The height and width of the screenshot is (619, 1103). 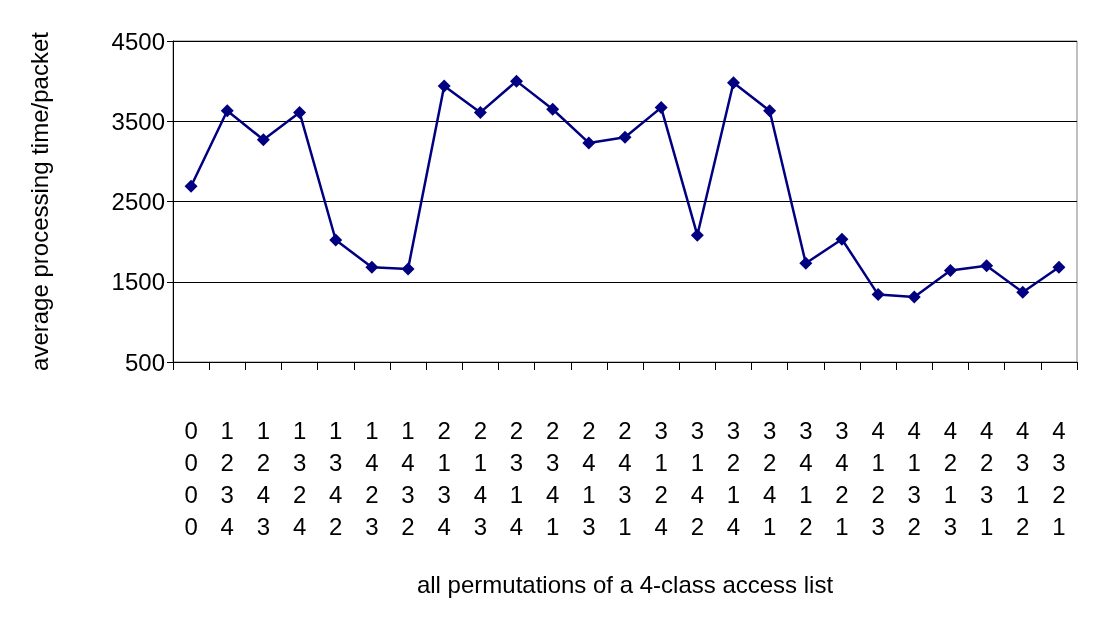 What do you see at coordinates (227, 478) in the screenshot?
I see `x-tick-label: 1 2 3 4` at bounding box center [227, 478].